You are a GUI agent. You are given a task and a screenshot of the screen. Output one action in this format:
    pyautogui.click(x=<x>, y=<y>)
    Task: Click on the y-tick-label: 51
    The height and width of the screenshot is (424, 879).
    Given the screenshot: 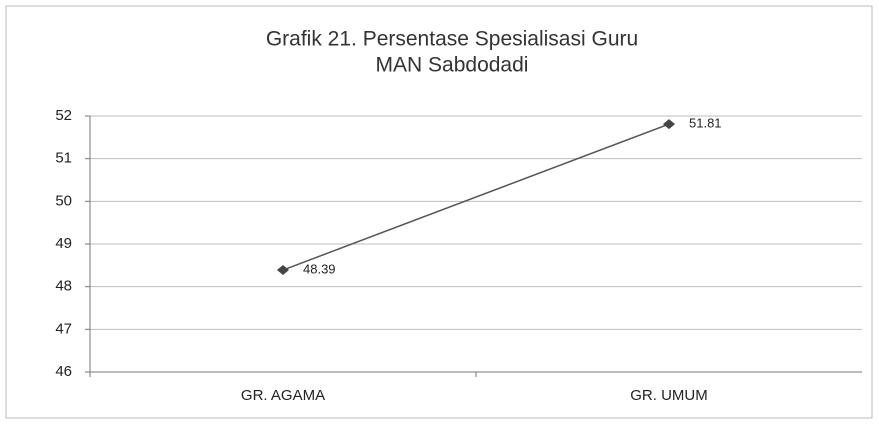 What is the action you would take?
    pyautogui.click(x=63, y=158)
    